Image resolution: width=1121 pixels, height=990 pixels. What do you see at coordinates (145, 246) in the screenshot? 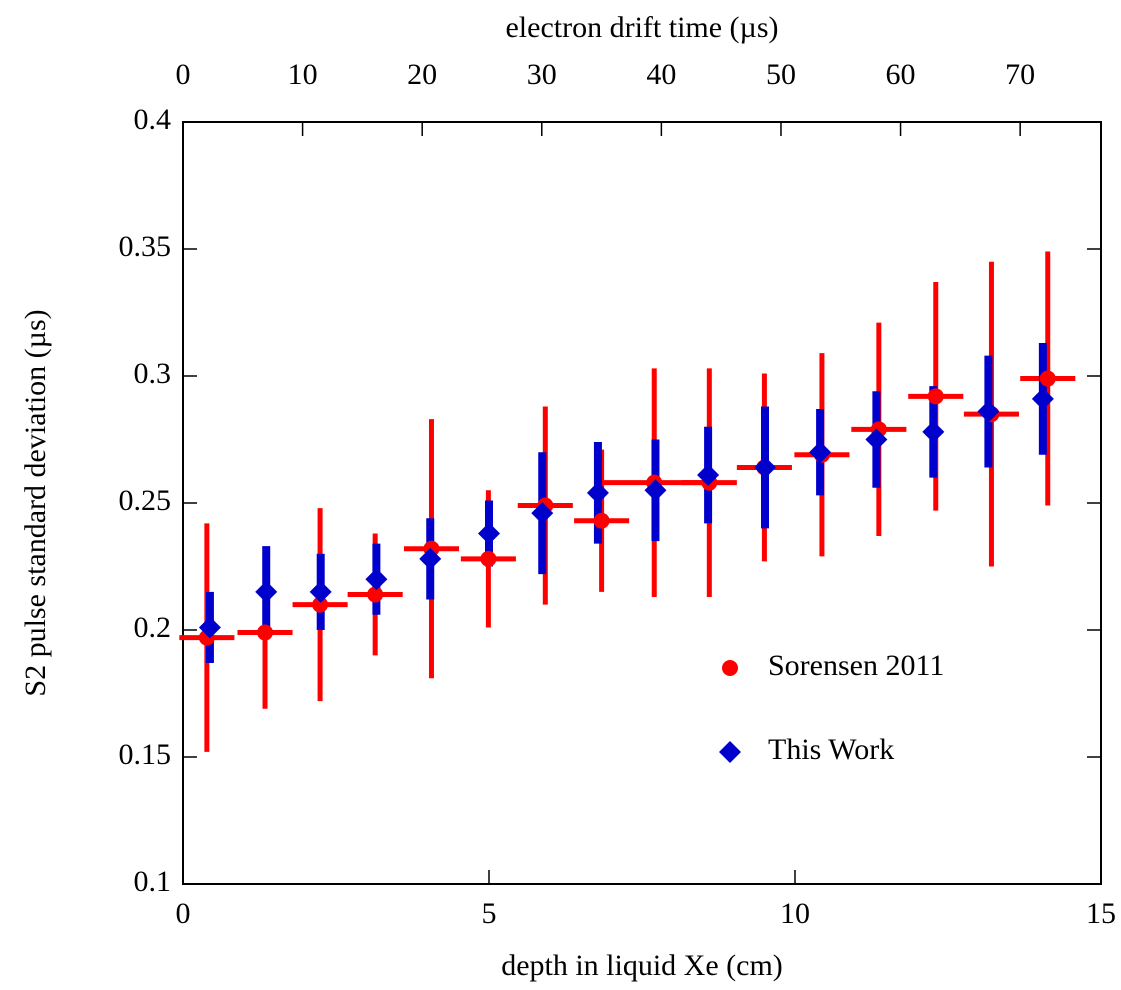
I see `y-tick-label: 0.35` at bounding box center [145, 246].